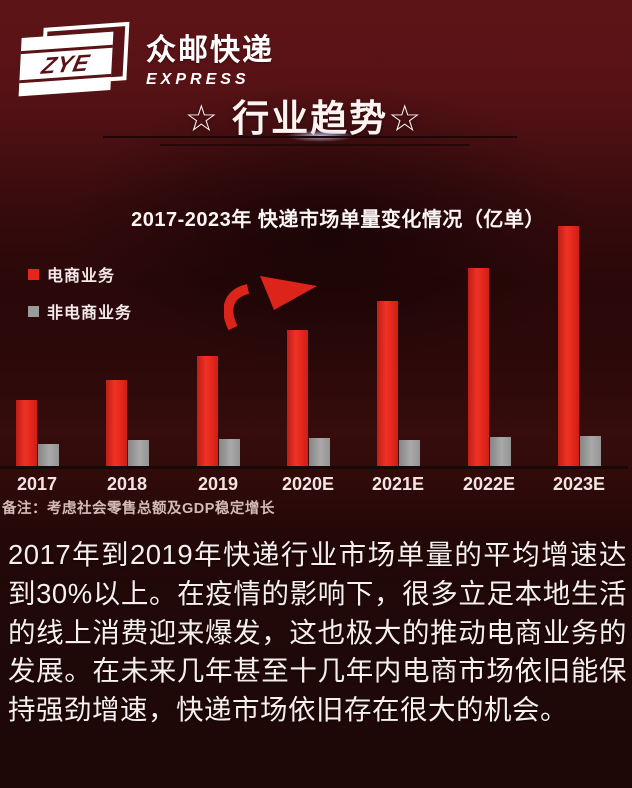  I want to click on brand-logo: ZYE 众邮快递 EXPRESS, so click(146, 59).